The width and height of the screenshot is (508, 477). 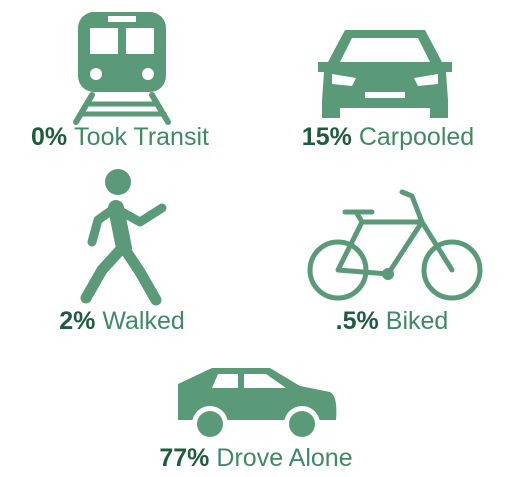 I want to click on caption: .5% Biked, so click(x=392, y=321).